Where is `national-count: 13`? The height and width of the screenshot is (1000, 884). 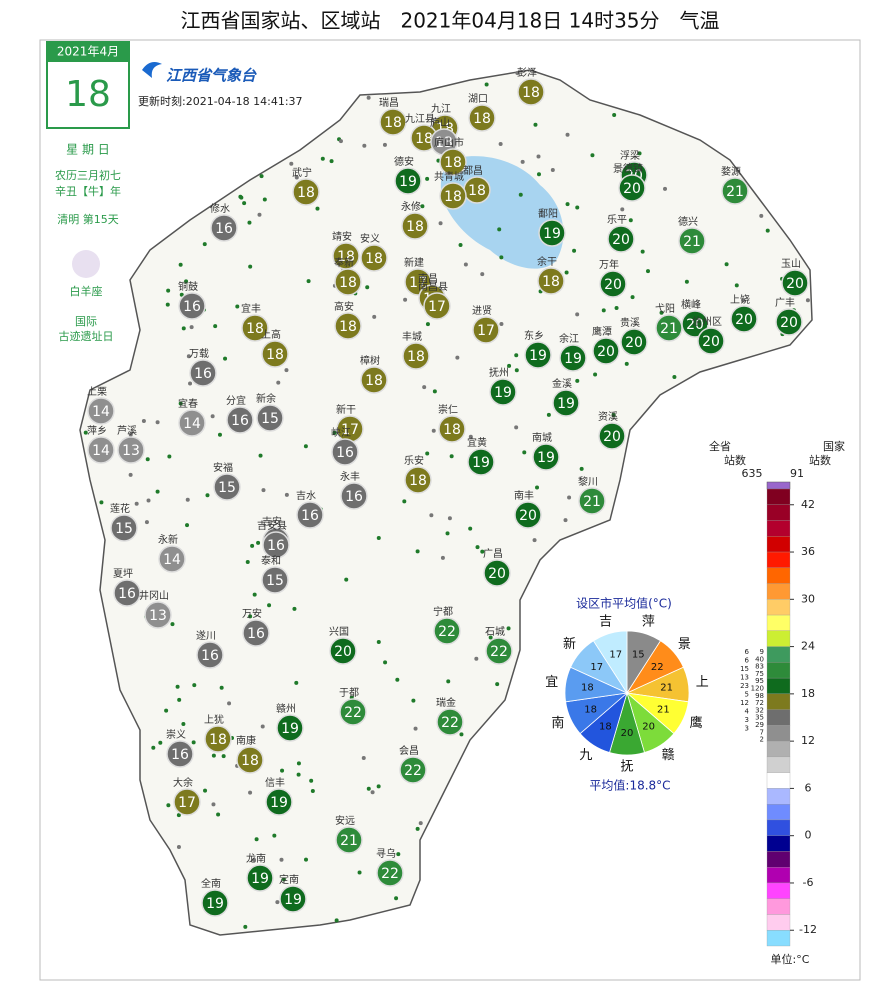 national-count: 13 is located at coordinates (744, 678).